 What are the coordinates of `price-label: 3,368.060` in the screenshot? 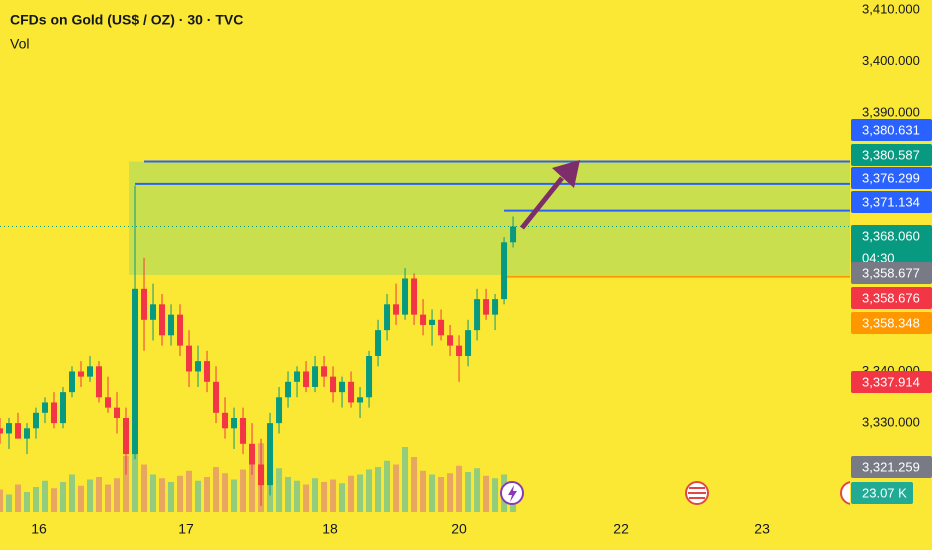 It's located at (891, 235).